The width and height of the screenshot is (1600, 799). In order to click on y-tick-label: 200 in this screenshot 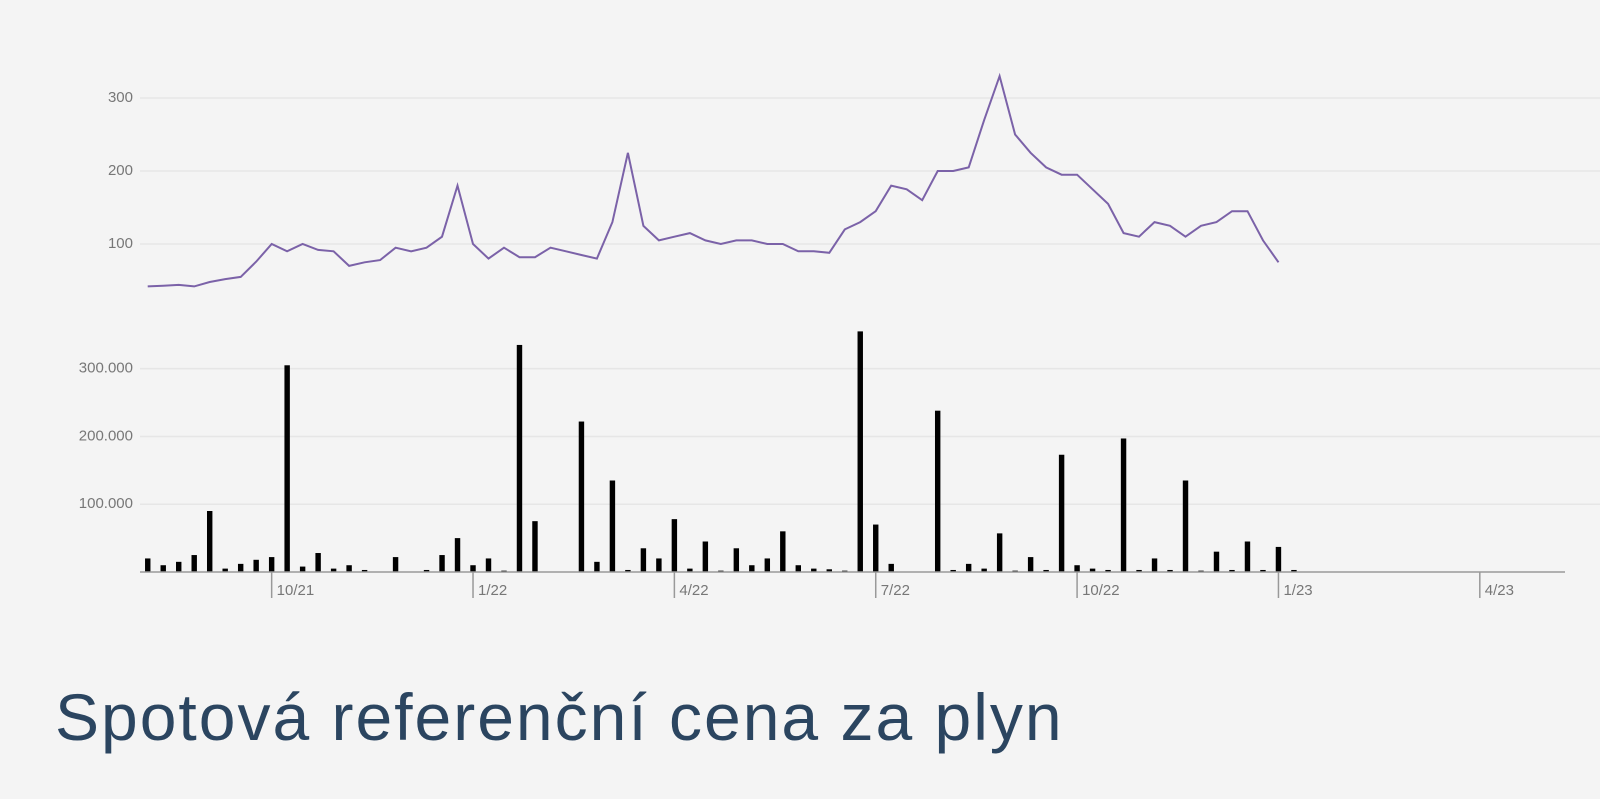, I will do `click(120, 170)`.